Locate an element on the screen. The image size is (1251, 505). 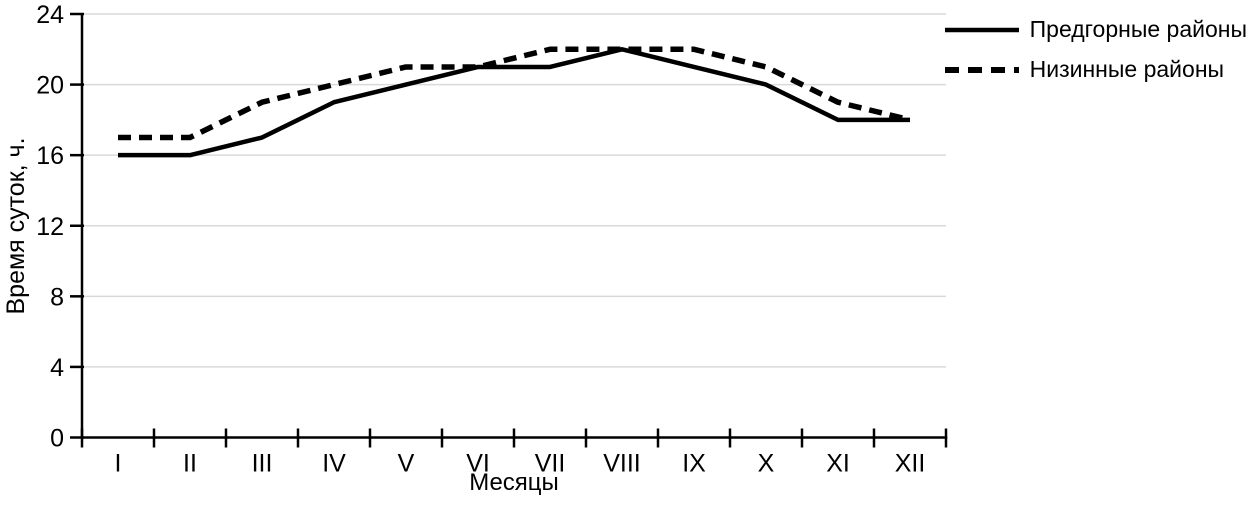
y-tick-label: 16 is located at coordinates (50, 156).